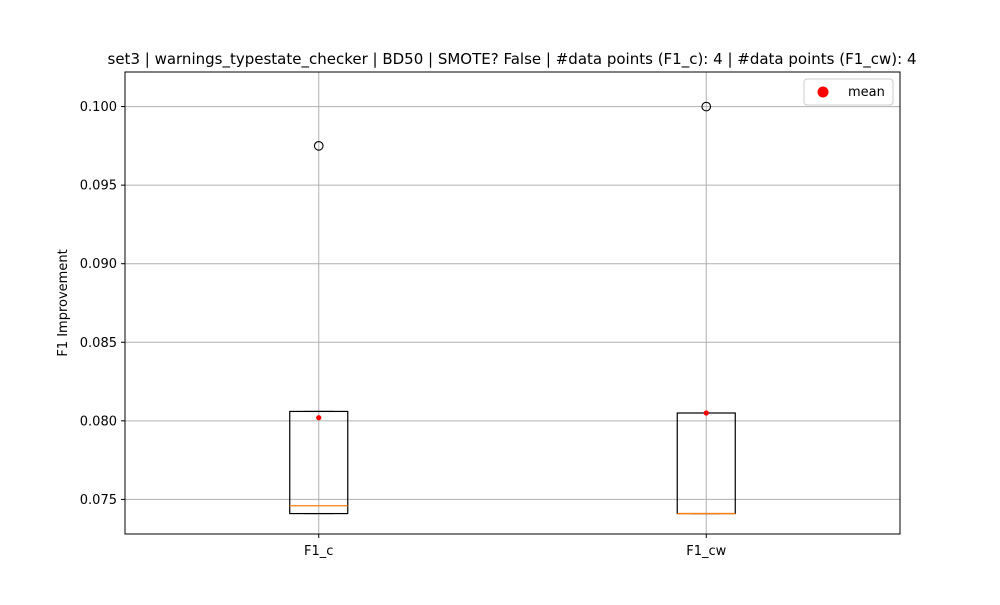  What do you see at coordinates (706, 308) in the screenshot?
I see `box-F1_cw` at bounding box center [706, 308].